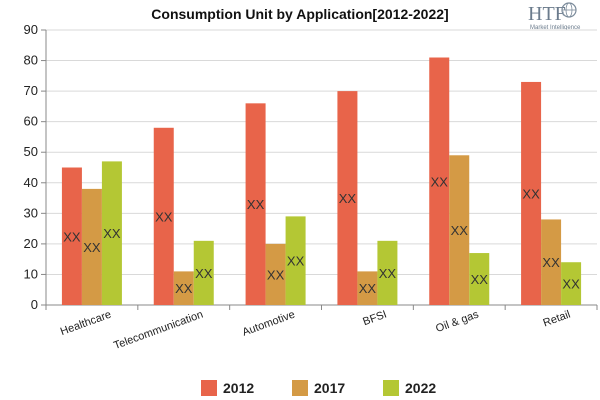  I want to click on category-label: Automotive, so click(269, 324).